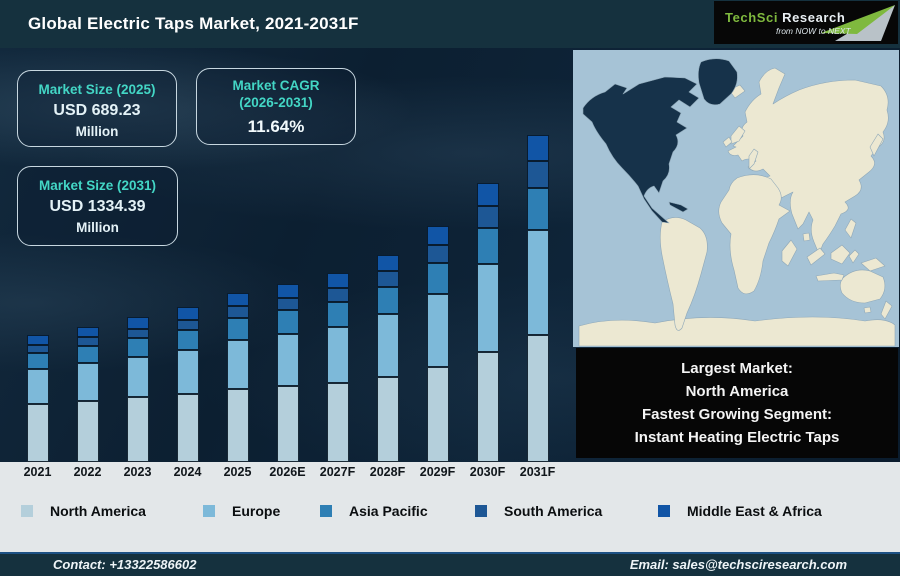 The image size is (900, 576). Describe the element at coordinates (287, 472) in the screenshot. I see `x-axis-label: 2026E` at that location.